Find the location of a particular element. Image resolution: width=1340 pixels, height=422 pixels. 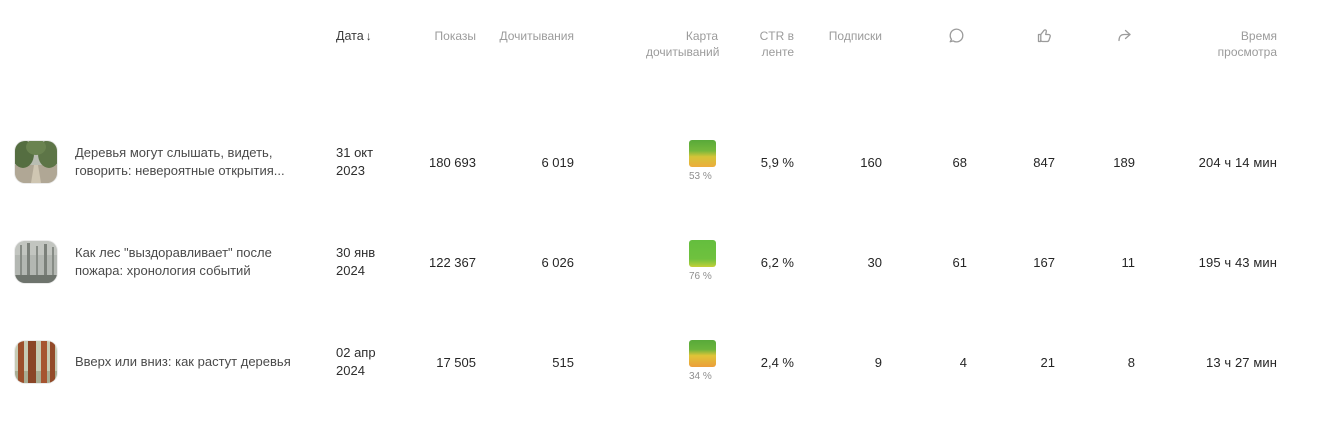

publish-date: 30 янв 2024 is located at coordinates (356, 262).